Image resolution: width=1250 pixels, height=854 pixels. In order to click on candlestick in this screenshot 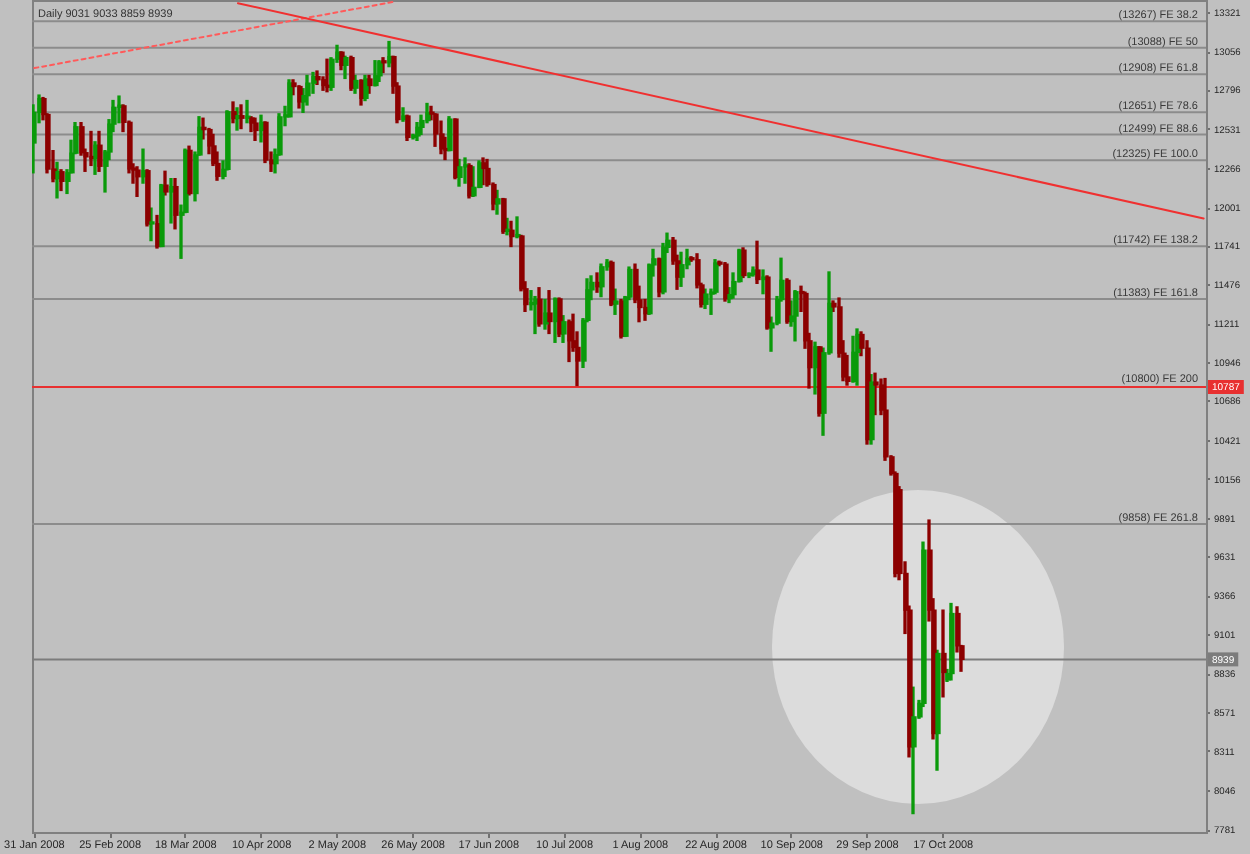, I will do `click(242, 117)`.